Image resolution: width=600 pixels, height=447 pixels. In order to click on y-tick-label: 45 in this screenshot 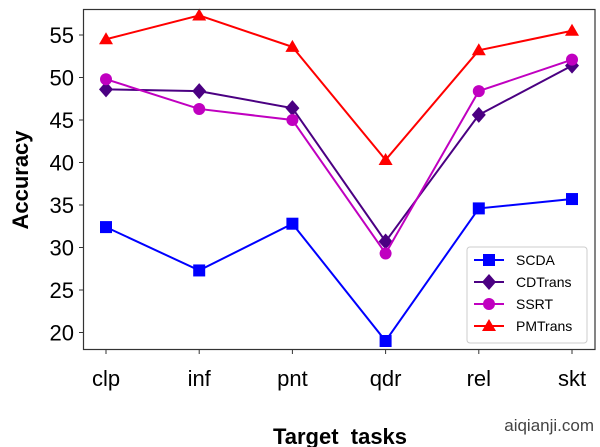, I will do `click(62, 120)`.